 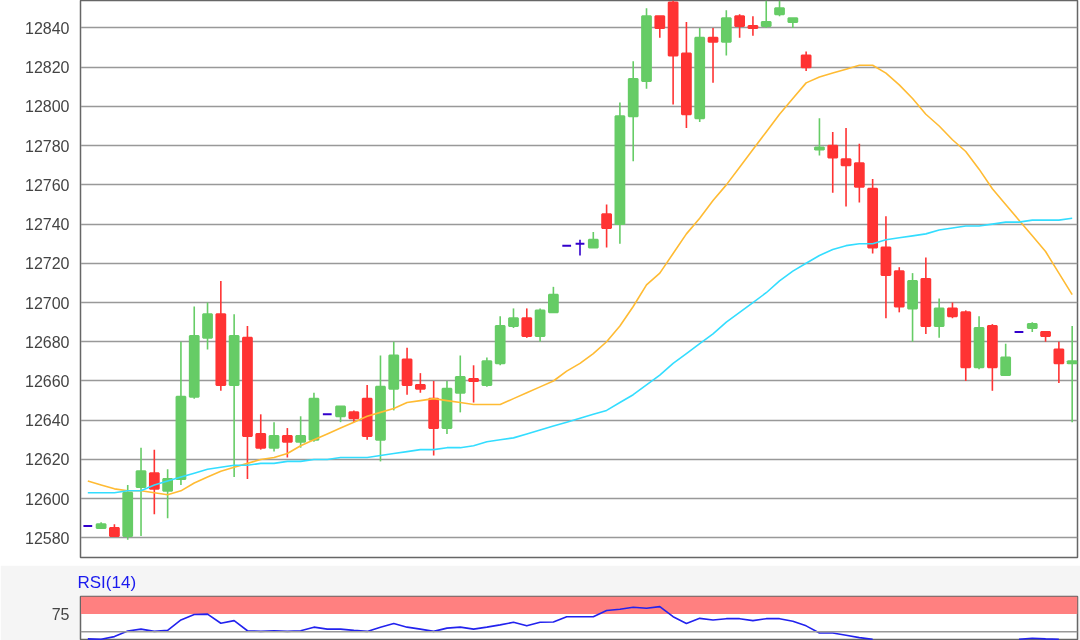 What do you see at coordinates (47, 460) in the screenshot?
I see `y-tick-label: 12620` at bounding box center [47, 460].